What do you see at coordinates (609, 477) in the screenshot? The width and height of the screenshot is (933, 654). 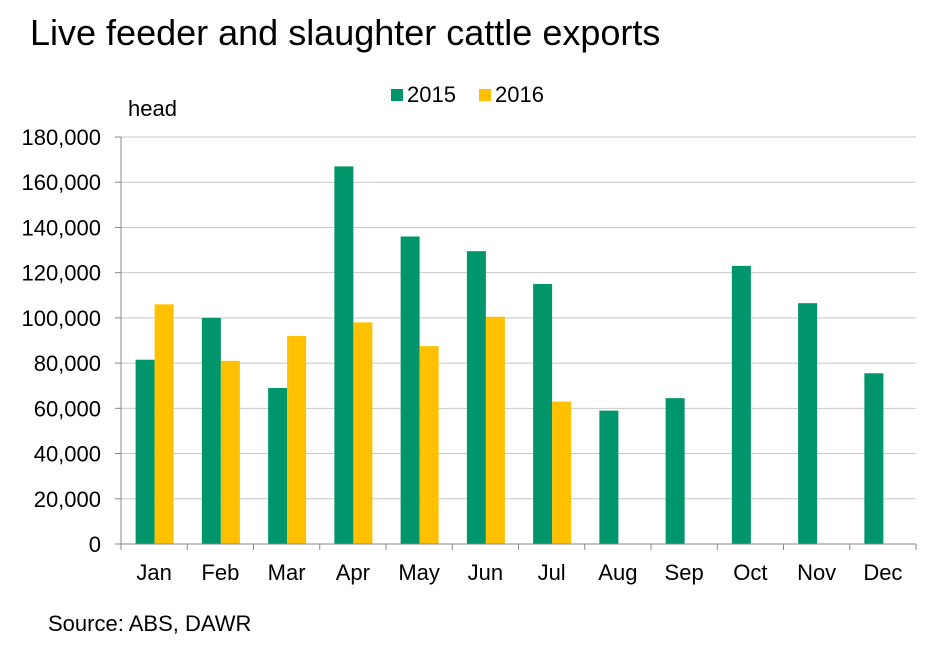 I see `bar-2015-aug` at bounding box center [609, 477].